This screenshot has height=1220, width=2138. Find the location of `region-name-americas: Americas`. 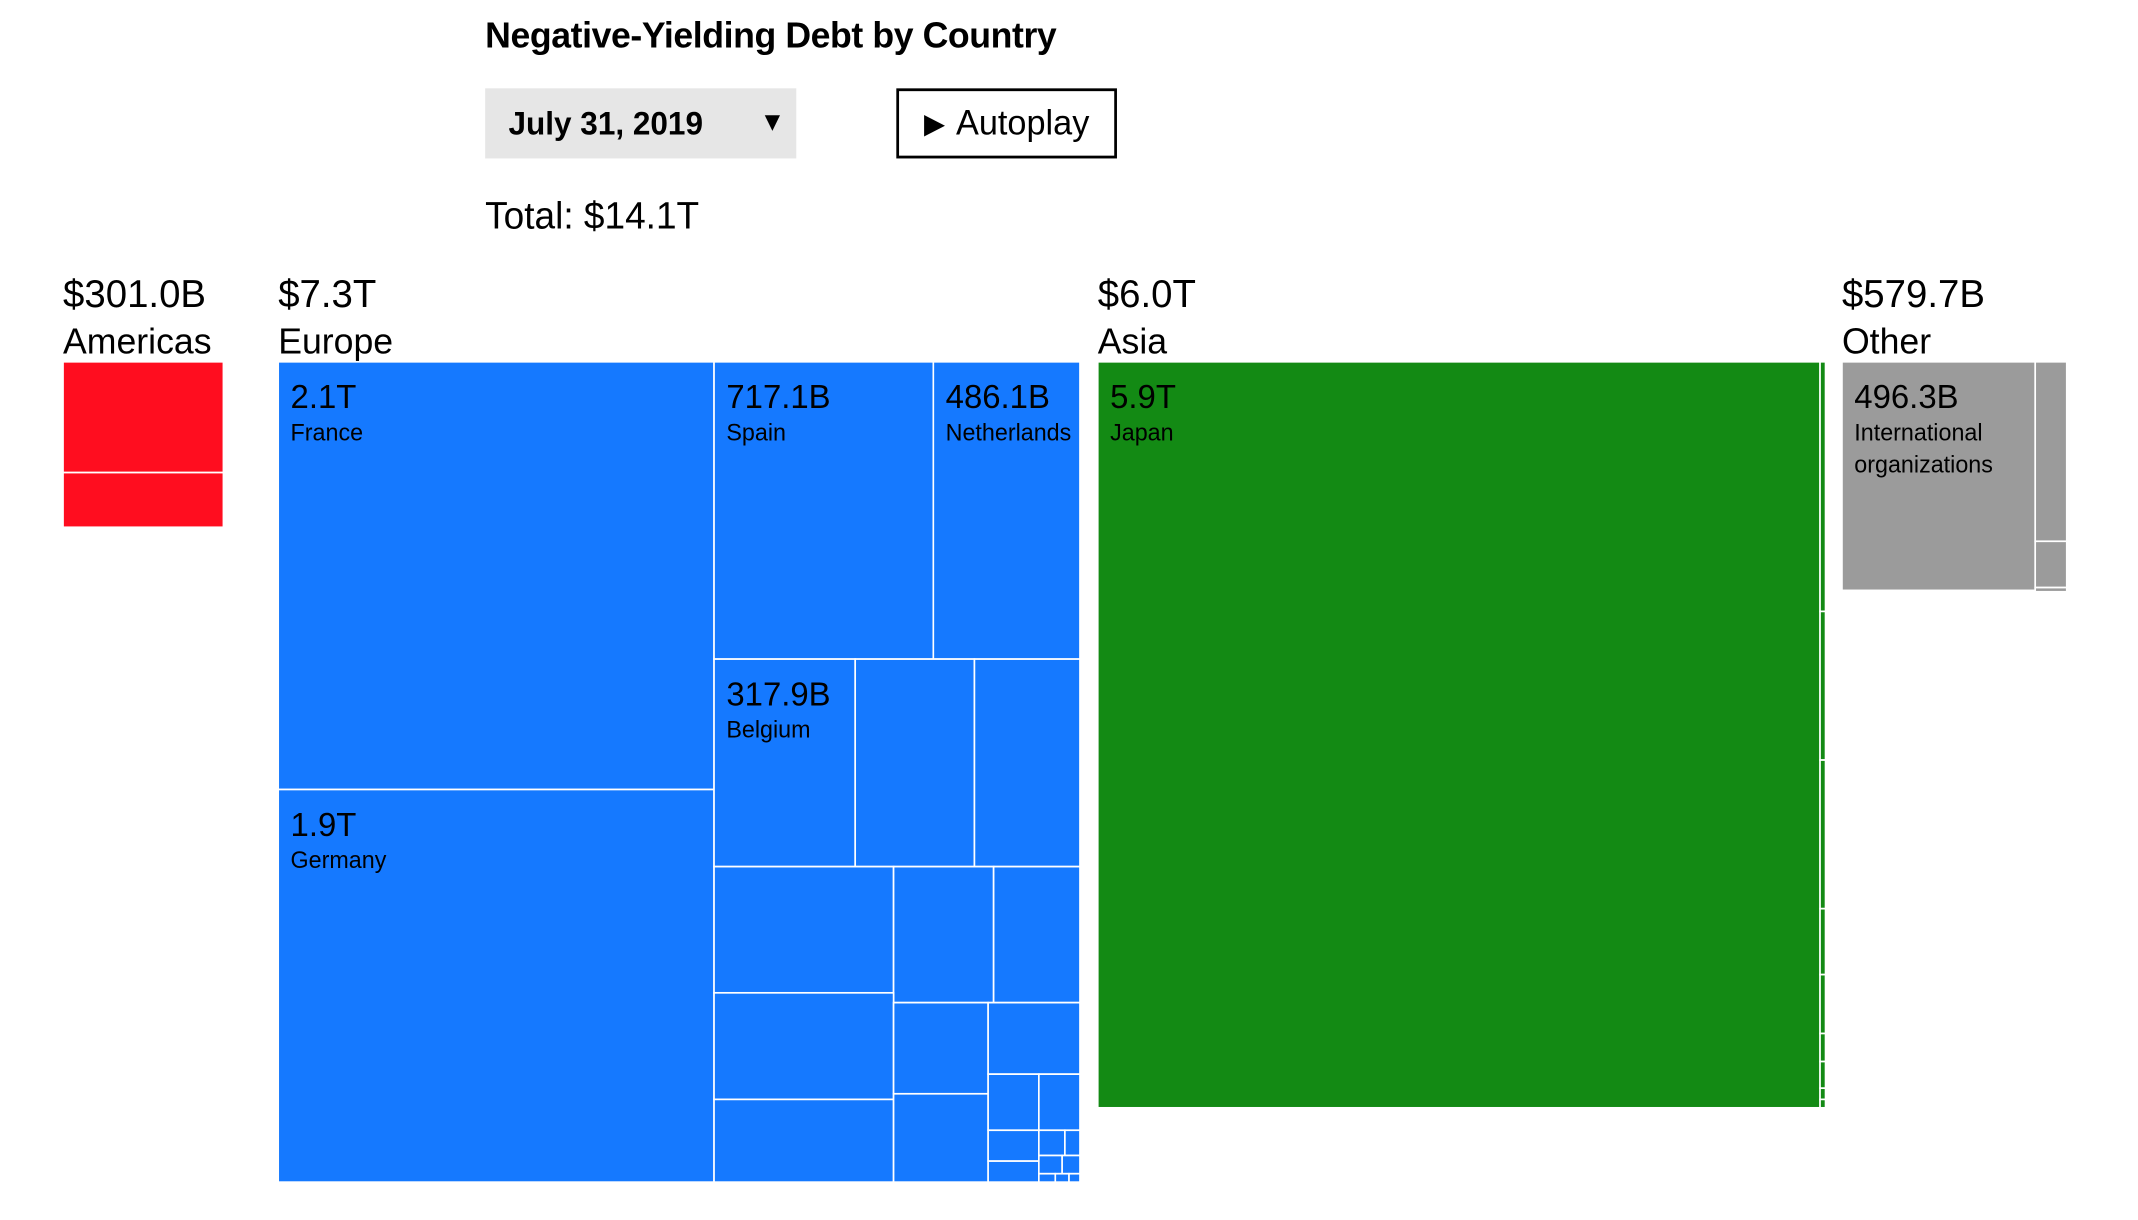

region-name-americas: Americas is located at coordinates (137, 340).